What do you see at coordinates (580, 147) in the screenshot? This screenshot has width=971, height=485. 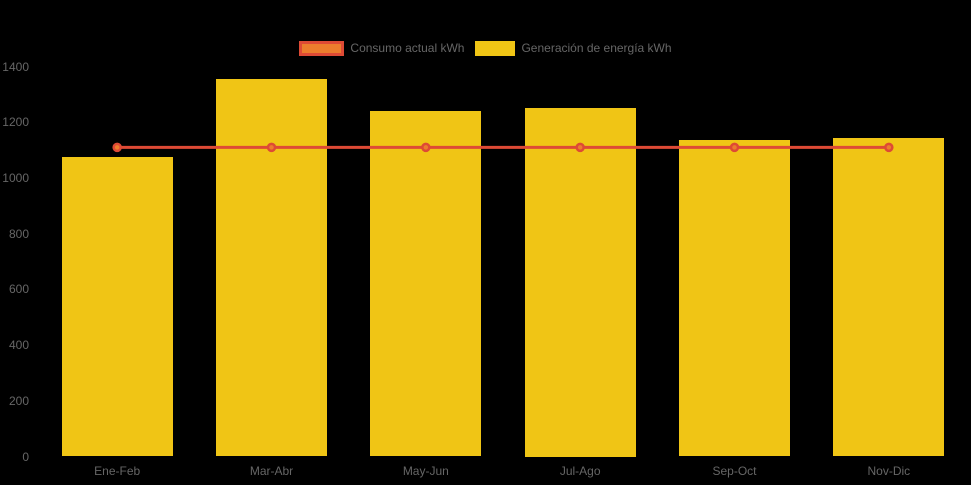 I see `line-point-jul-ago` at bounding box center [580, 147].